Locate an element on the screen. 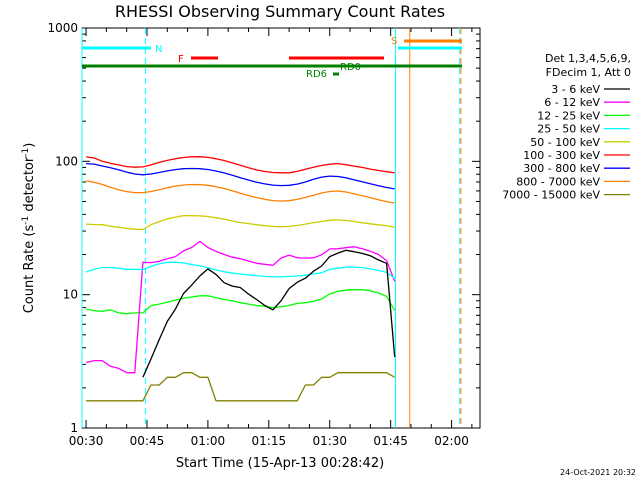 The height and width of the screenshot is (480, 640). x-tick-label: 01:45 is located at coordinates (390, 441).